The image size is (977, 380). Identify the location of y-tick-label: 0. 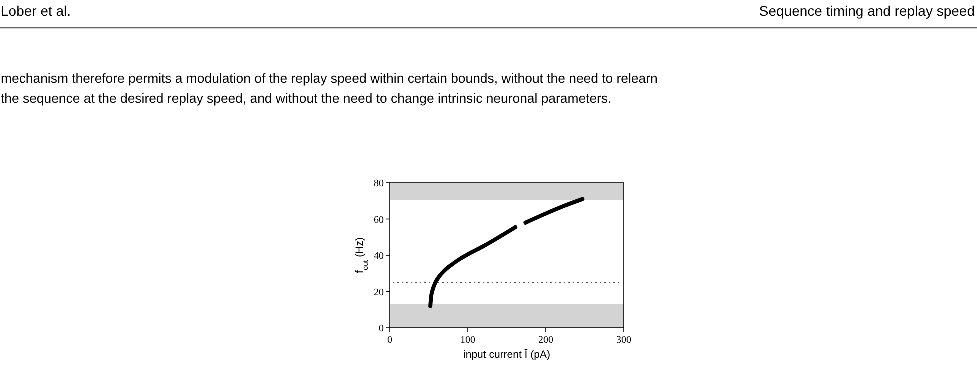
(381, 329).